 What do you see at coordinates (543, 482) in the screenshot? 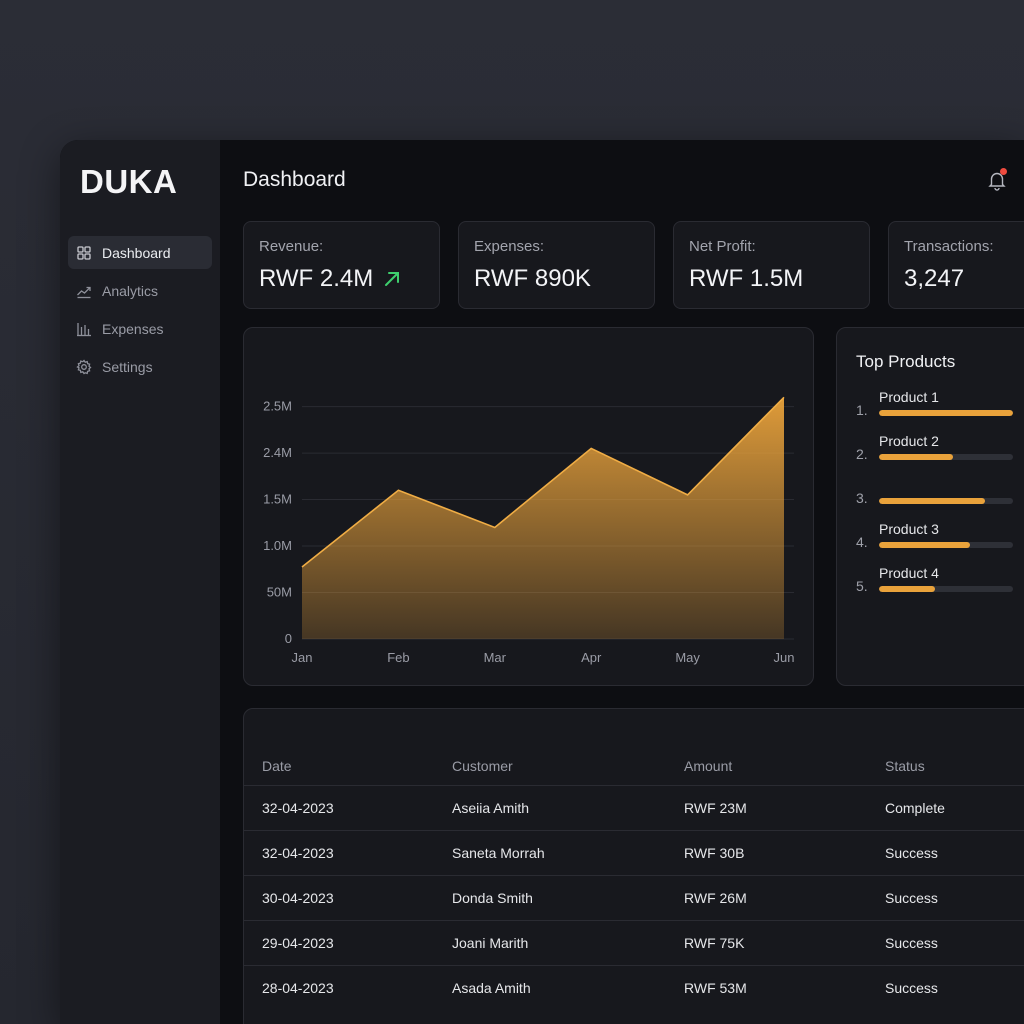
I see `series-line` at bounding box center [543, 482].